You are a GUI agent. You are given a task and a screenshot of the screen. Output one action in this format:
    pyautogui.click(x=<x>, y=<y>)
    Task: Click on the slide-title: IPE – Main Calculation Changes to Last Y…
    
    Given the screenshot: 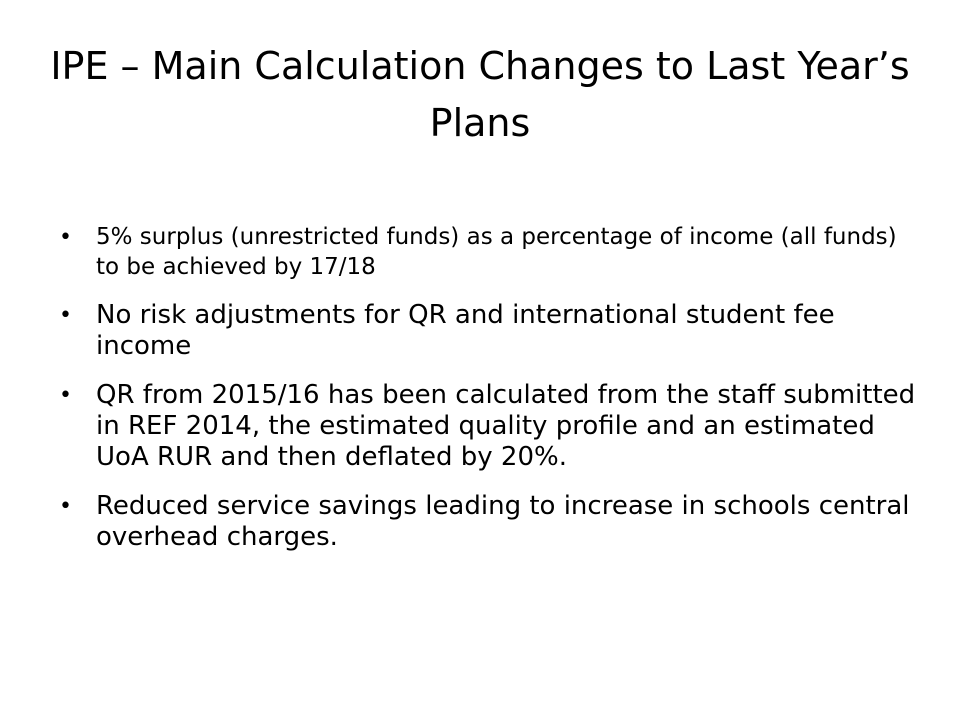 What is the action you would take?
    pyautogui.click(x=480, y=94)
    